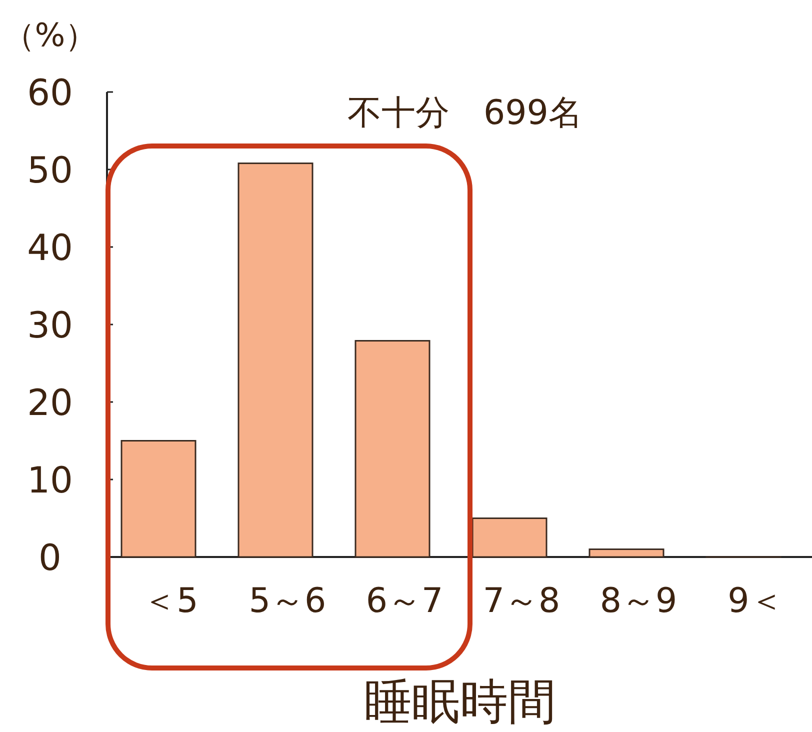 This screenshot has height=732, width=812. Describe the element at coordinates (50, 558) in the screenshot. I see `y-tick-label: 0` at that location.